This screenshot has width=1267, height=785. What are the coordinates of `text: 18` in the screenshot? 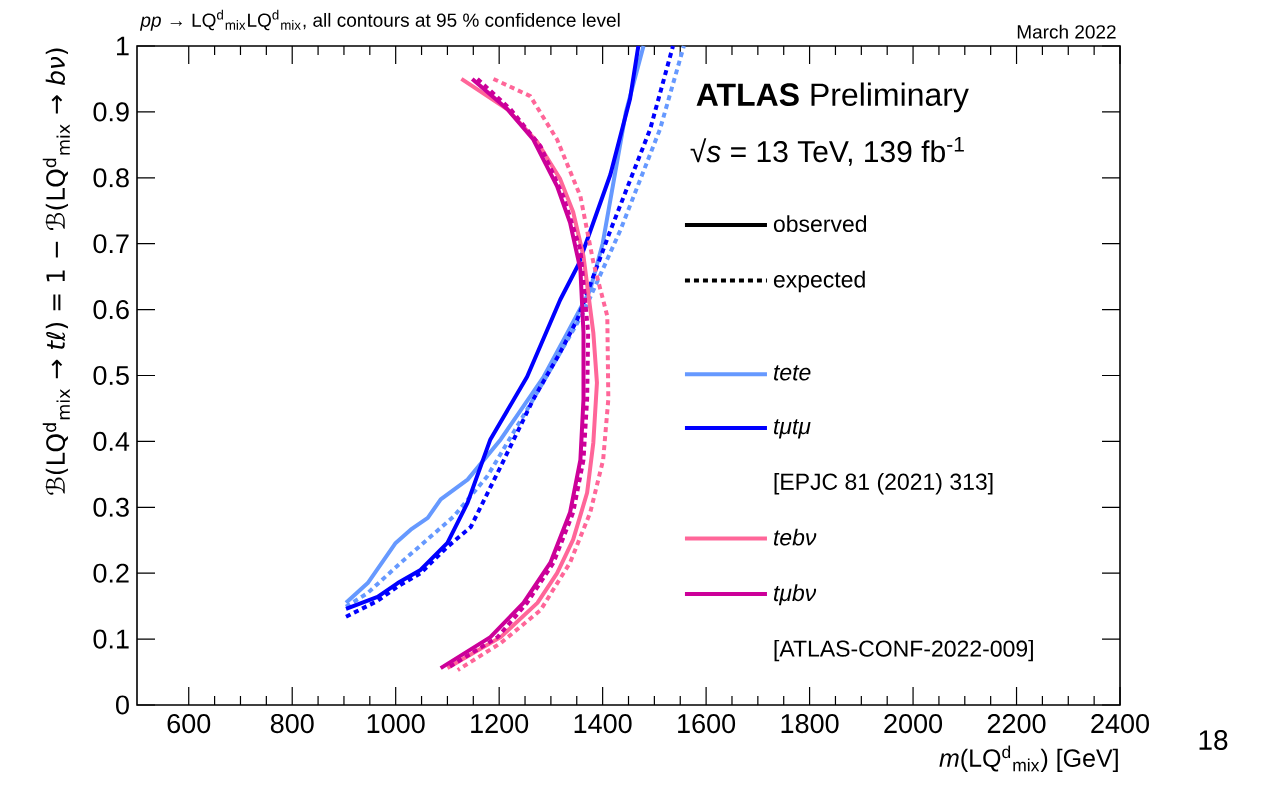 It's located at (1213, 740).